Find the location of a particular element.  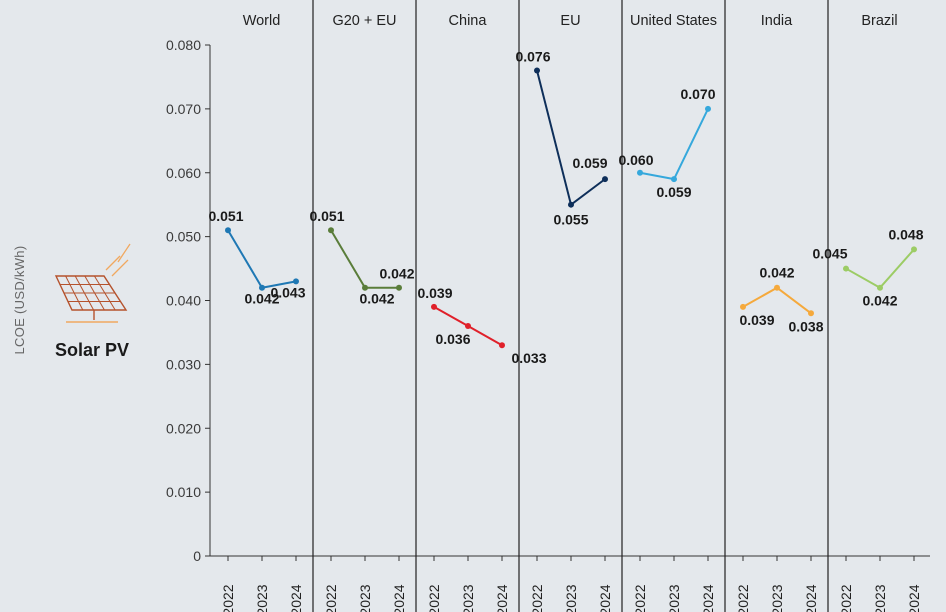

solar-panel-icon is located at coordinates (92, 283).